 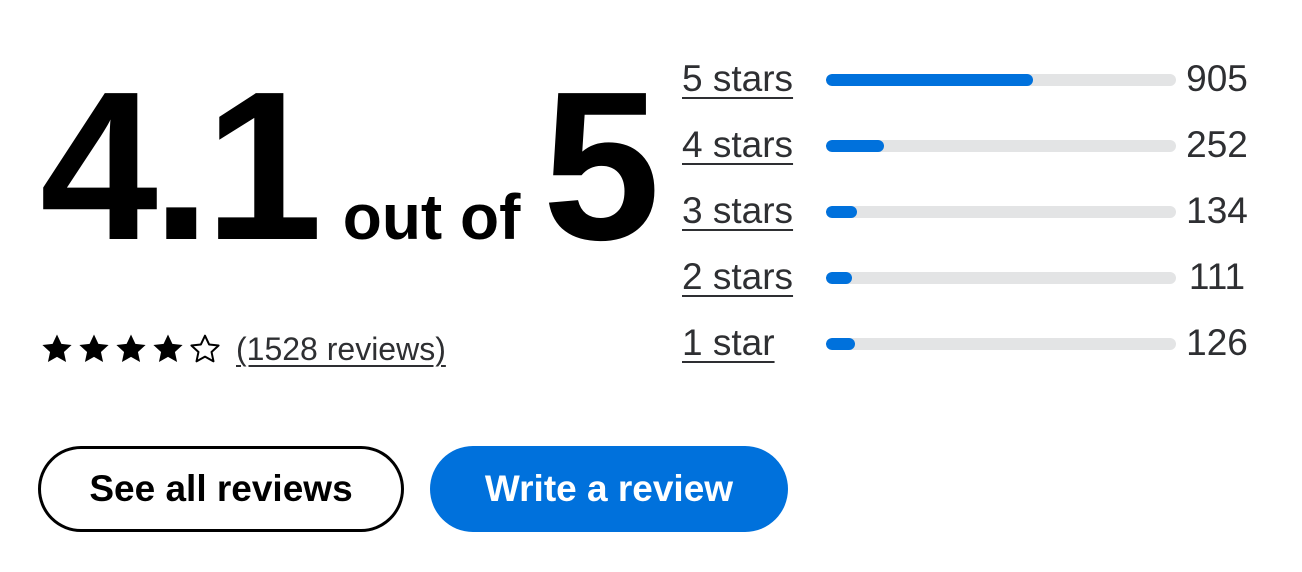 What do you see at coordinates (1217, 78) in the screenshot?
I see `rating-count: 905` at bounding box center [1217, 78].